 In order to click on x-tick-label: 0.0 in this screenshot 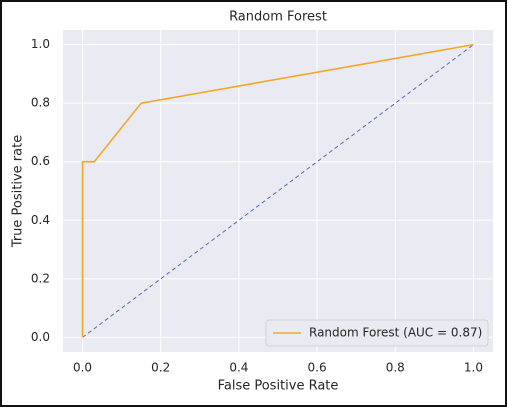, I will do `click(82, 368)`.